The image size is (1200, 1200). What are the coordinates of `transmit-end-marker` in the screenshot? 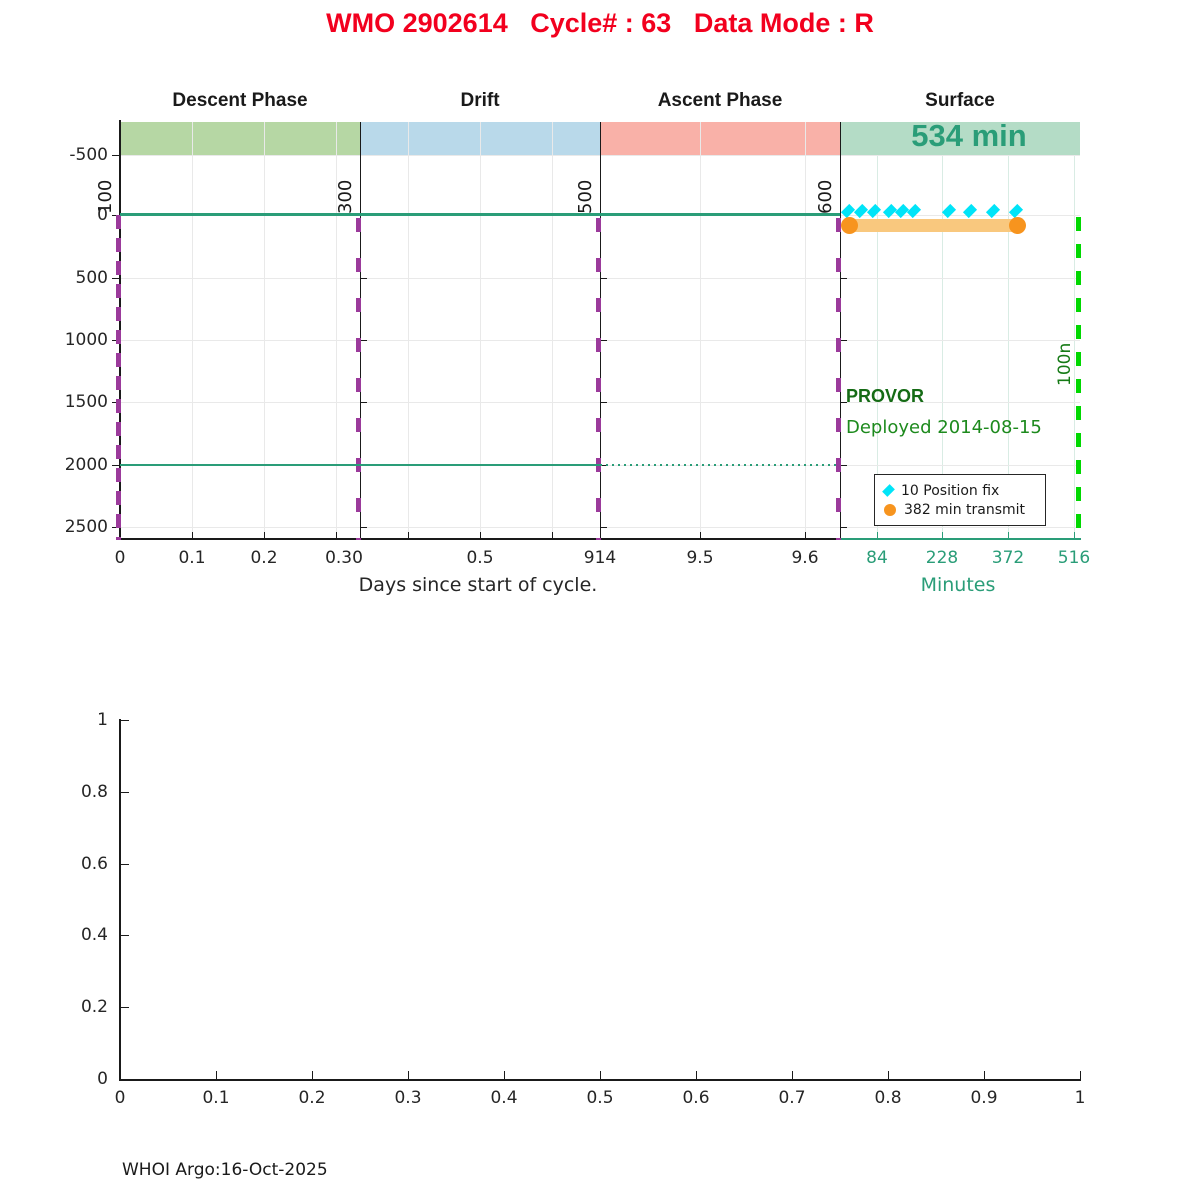 It's located at (1017, 225).